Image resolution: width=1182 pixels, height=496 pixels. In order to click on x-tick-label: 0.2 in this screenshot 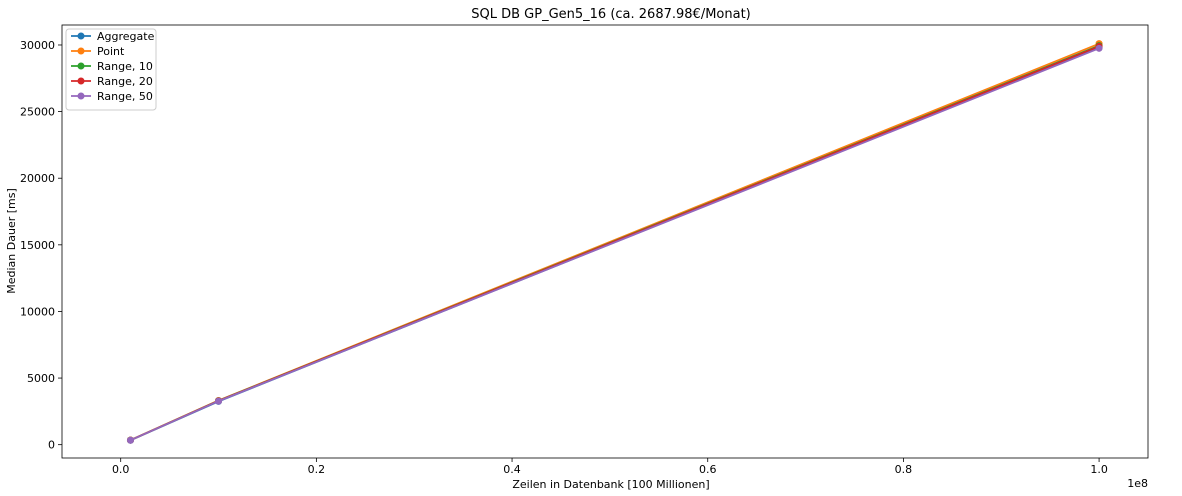, I will do `click(317, 469)`.